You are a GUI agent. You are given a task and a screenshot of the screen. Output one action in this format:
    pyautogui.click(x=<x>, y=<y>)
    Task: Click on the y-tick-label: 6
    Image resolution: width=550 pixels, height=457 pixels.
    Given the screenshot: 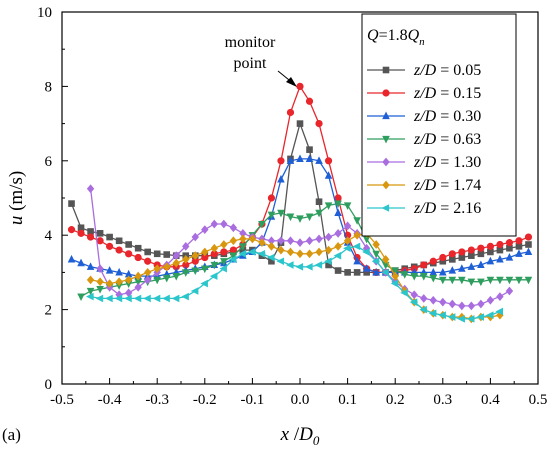 What is the action you would take?
    pyautogui.click(x=49, y=162)
    